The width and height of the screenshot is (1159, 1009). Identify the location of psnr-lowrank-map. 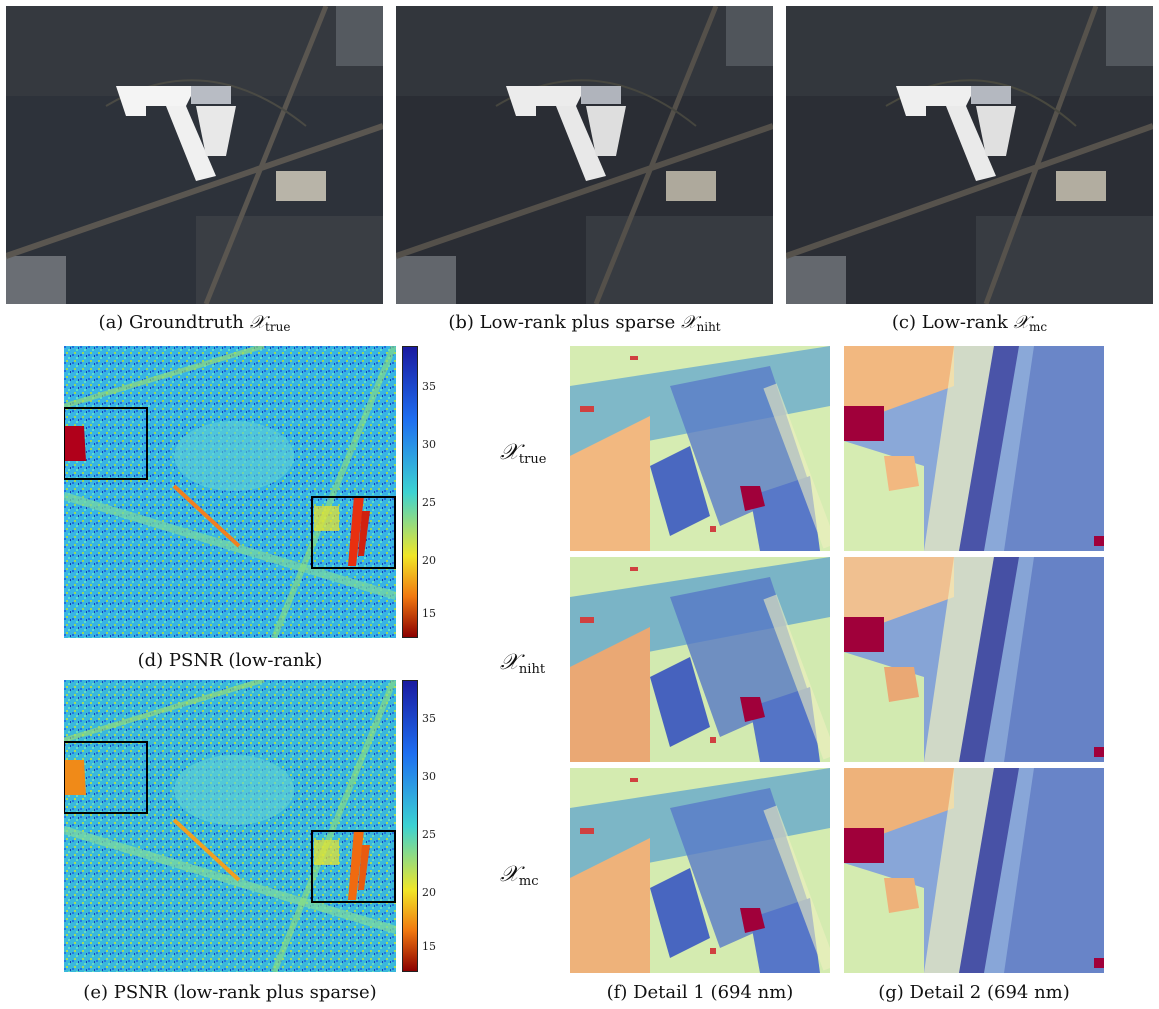
(230, 492).